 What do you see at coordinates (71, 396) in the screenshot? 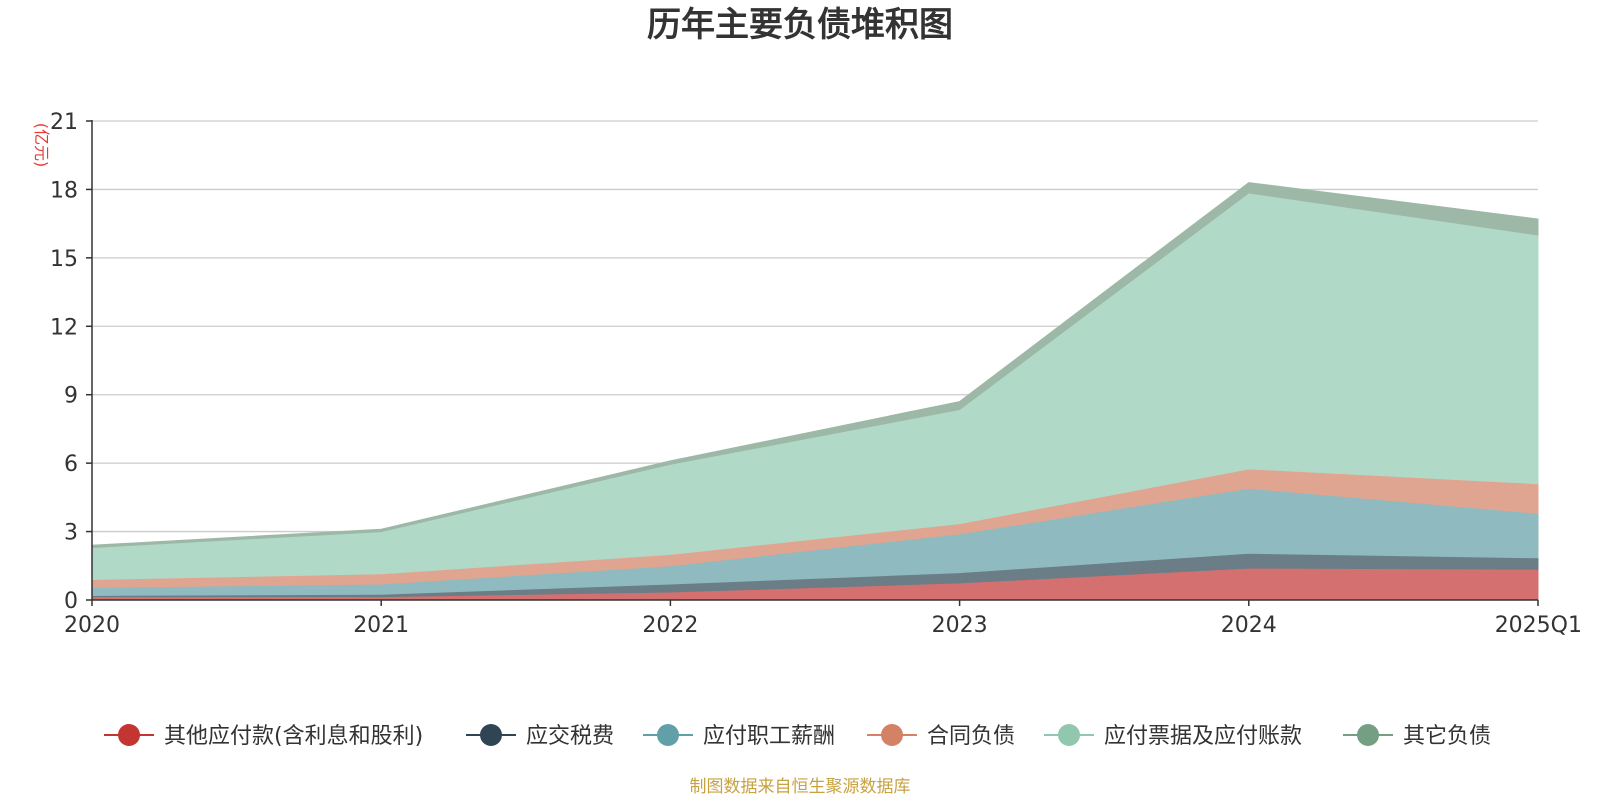
I see `y-tick-label: 9` at bounding box center [71, 396].